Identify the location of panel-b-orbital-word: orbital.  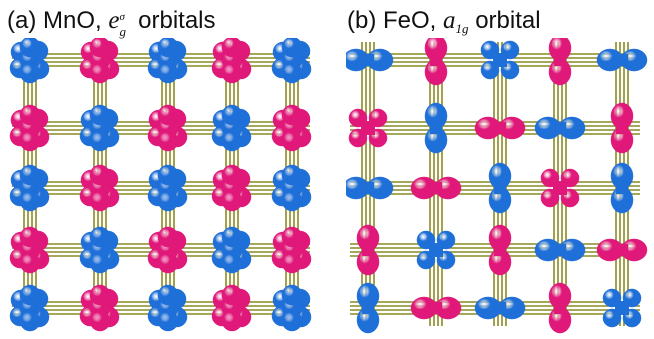
(508, 20).